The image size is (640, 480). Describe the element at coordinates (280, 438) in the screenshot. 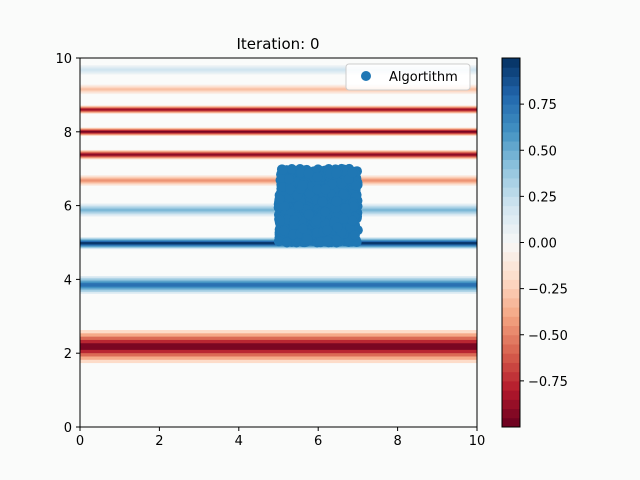

I see `x-axis: 0 2 4 6 8 10` at that location.